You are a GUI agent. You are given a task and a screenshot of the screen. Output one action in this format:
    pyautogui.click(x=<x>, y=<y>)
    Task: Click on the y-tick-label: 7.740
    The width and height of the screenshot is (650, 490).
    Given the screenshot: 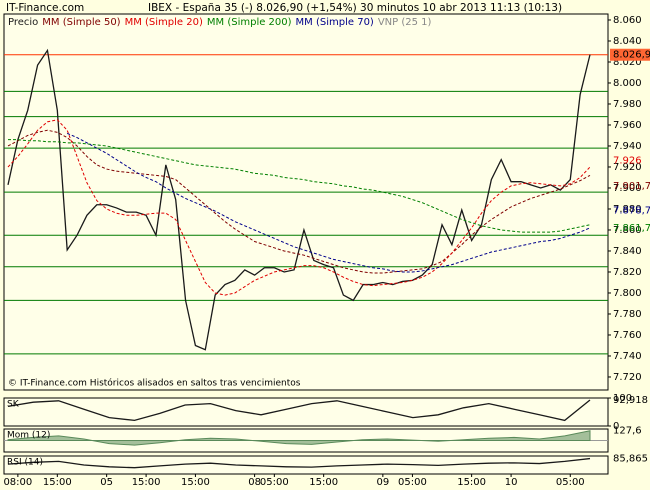 What is the action you would take?
    pyautogui.click(x=627, y=356)
    